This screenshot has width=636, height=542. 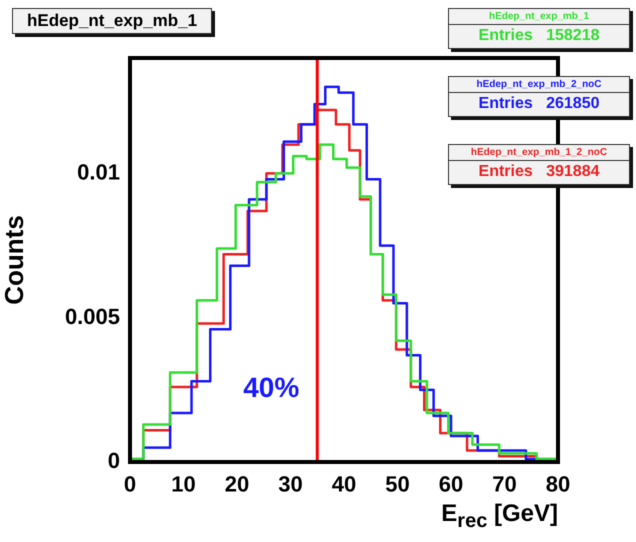 What do you see at coordinates (271, 387) in the screenshot?
I see `annotation: 40%` at bounding box center [271, 387].